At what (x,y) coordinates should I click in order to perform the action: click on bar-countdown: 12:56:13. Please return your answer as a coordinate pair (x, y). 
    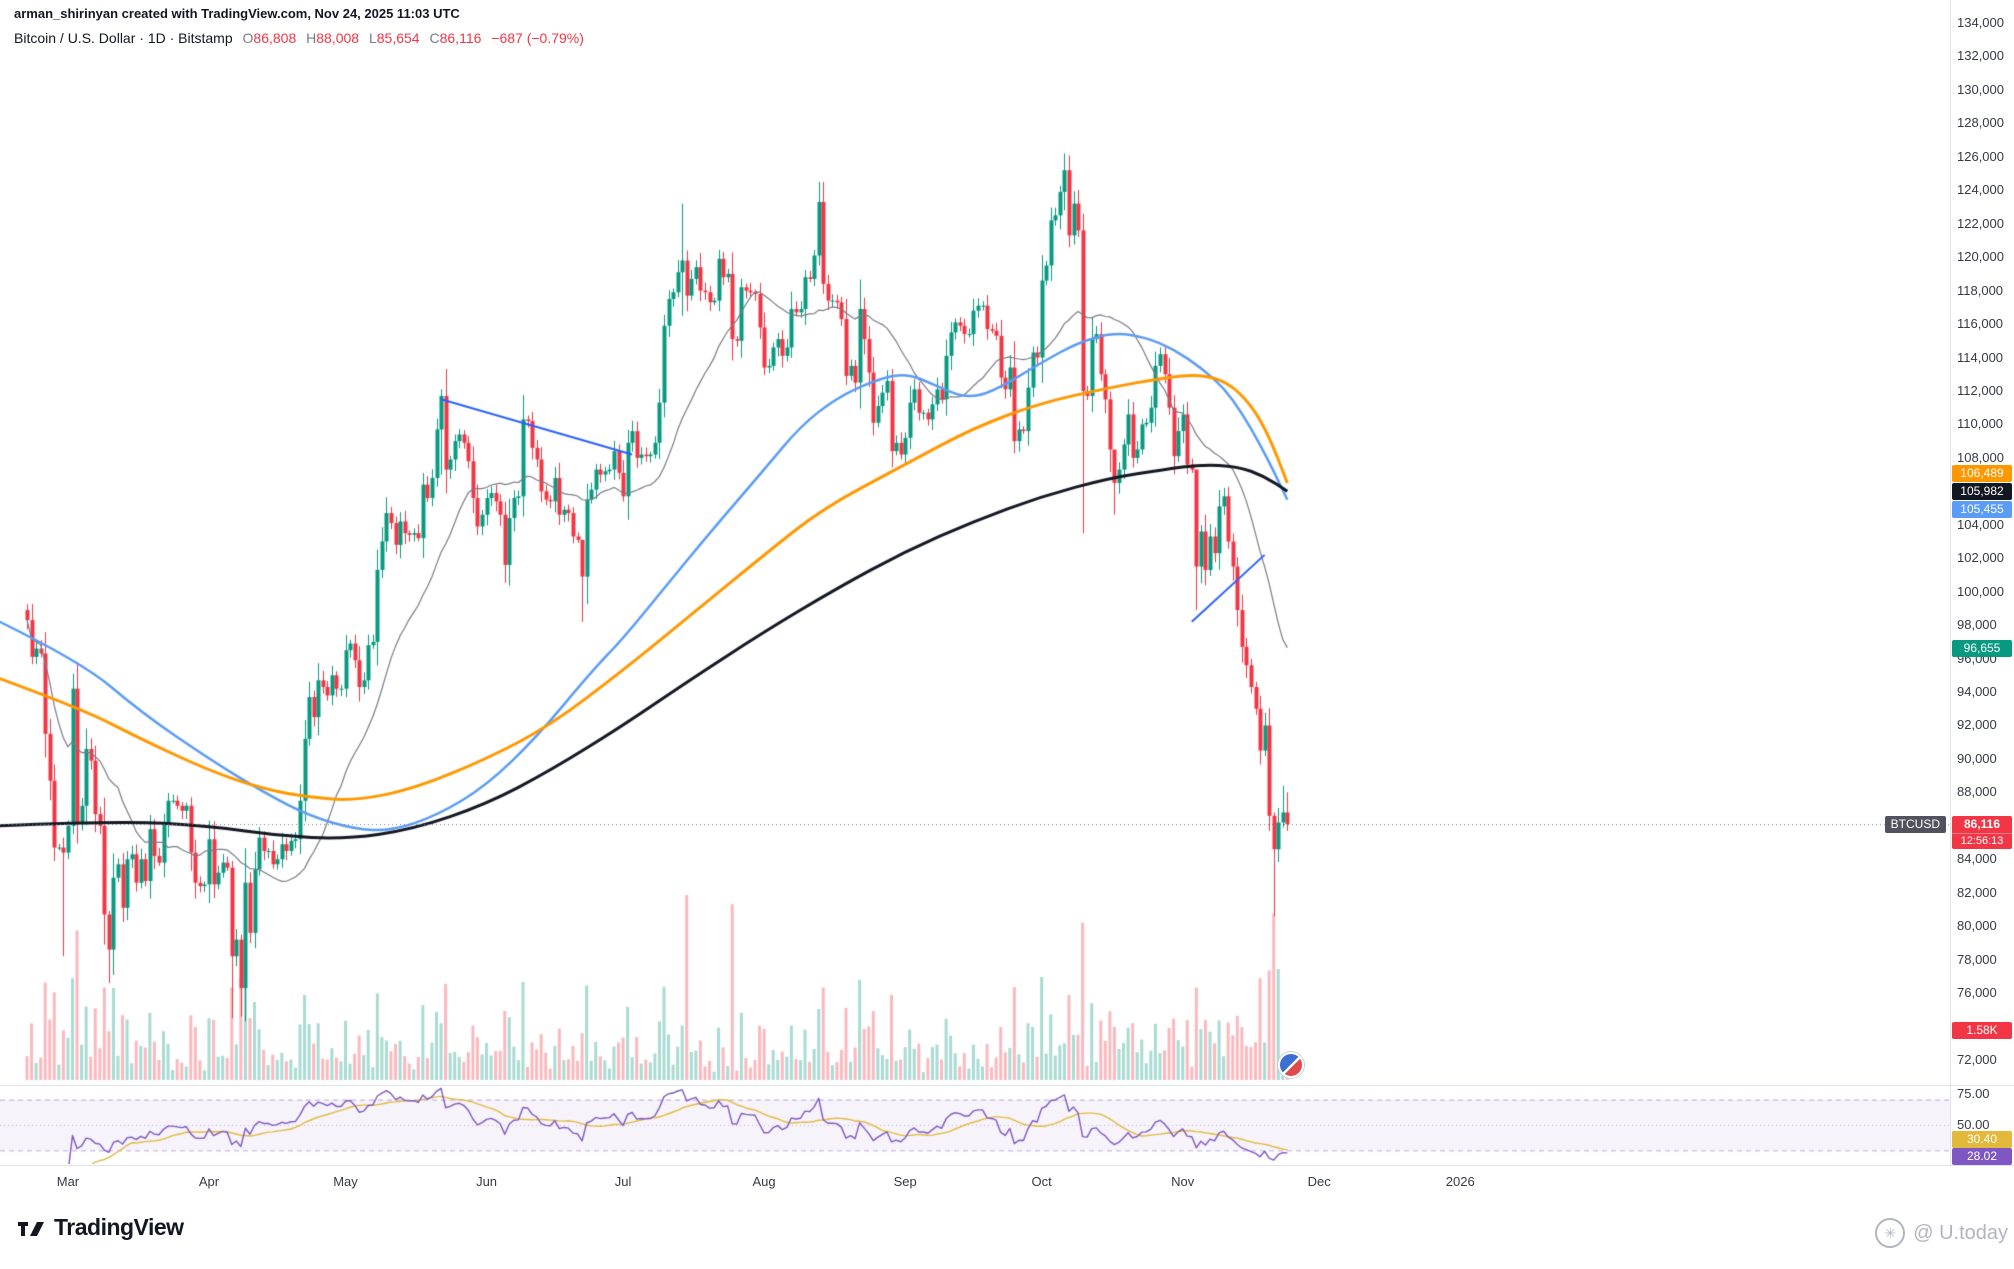
    Looking at the image, I should click on (1982, 841).